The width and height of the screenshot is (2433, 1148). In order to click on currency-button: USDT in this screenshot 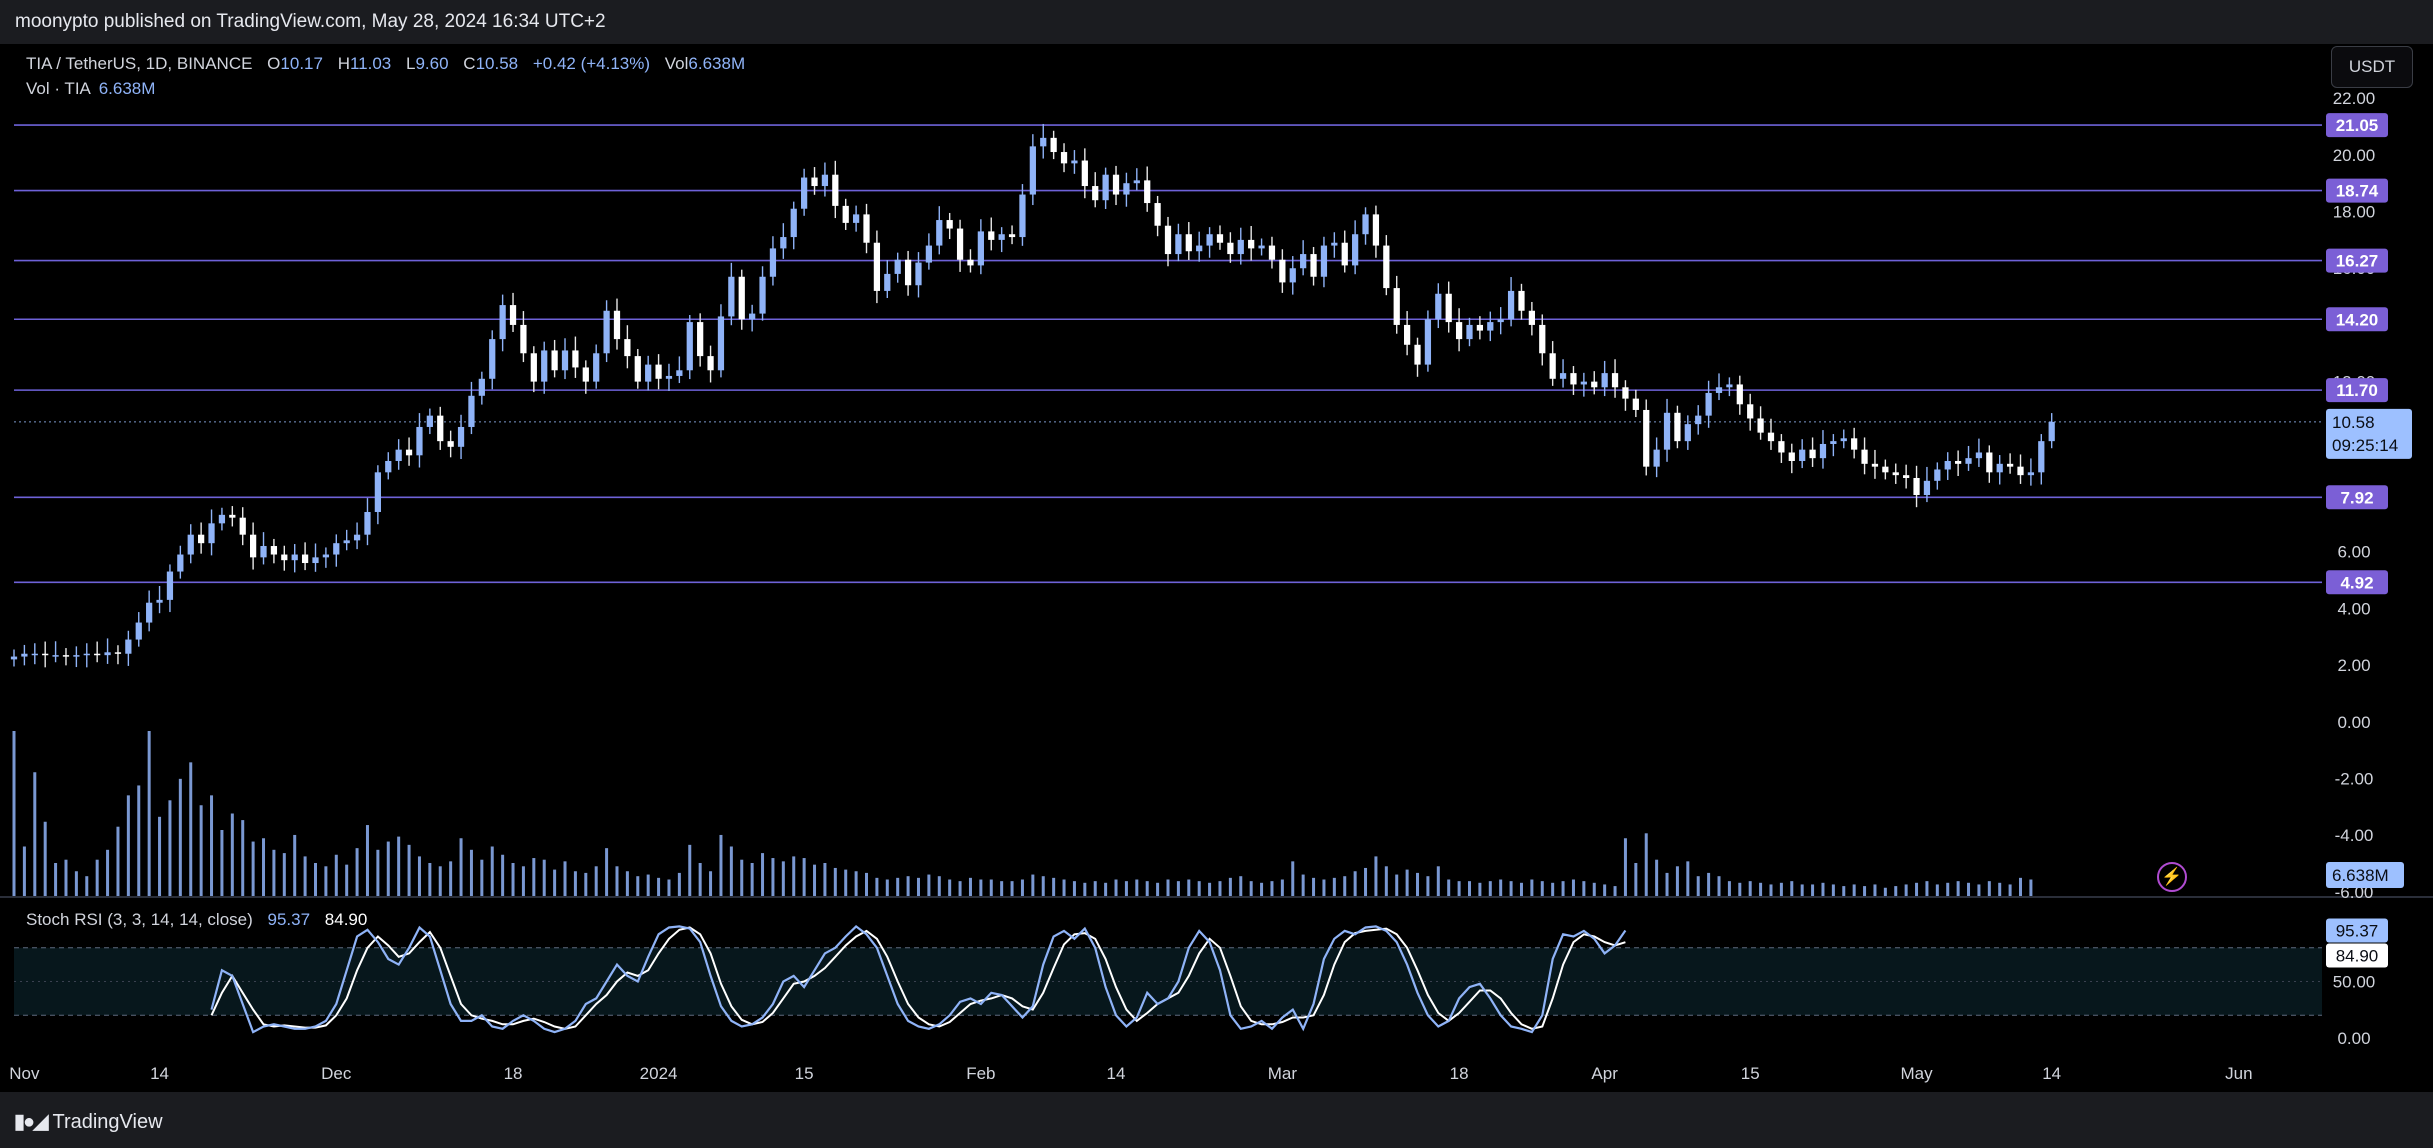, I will do `click(2372, 67)`.